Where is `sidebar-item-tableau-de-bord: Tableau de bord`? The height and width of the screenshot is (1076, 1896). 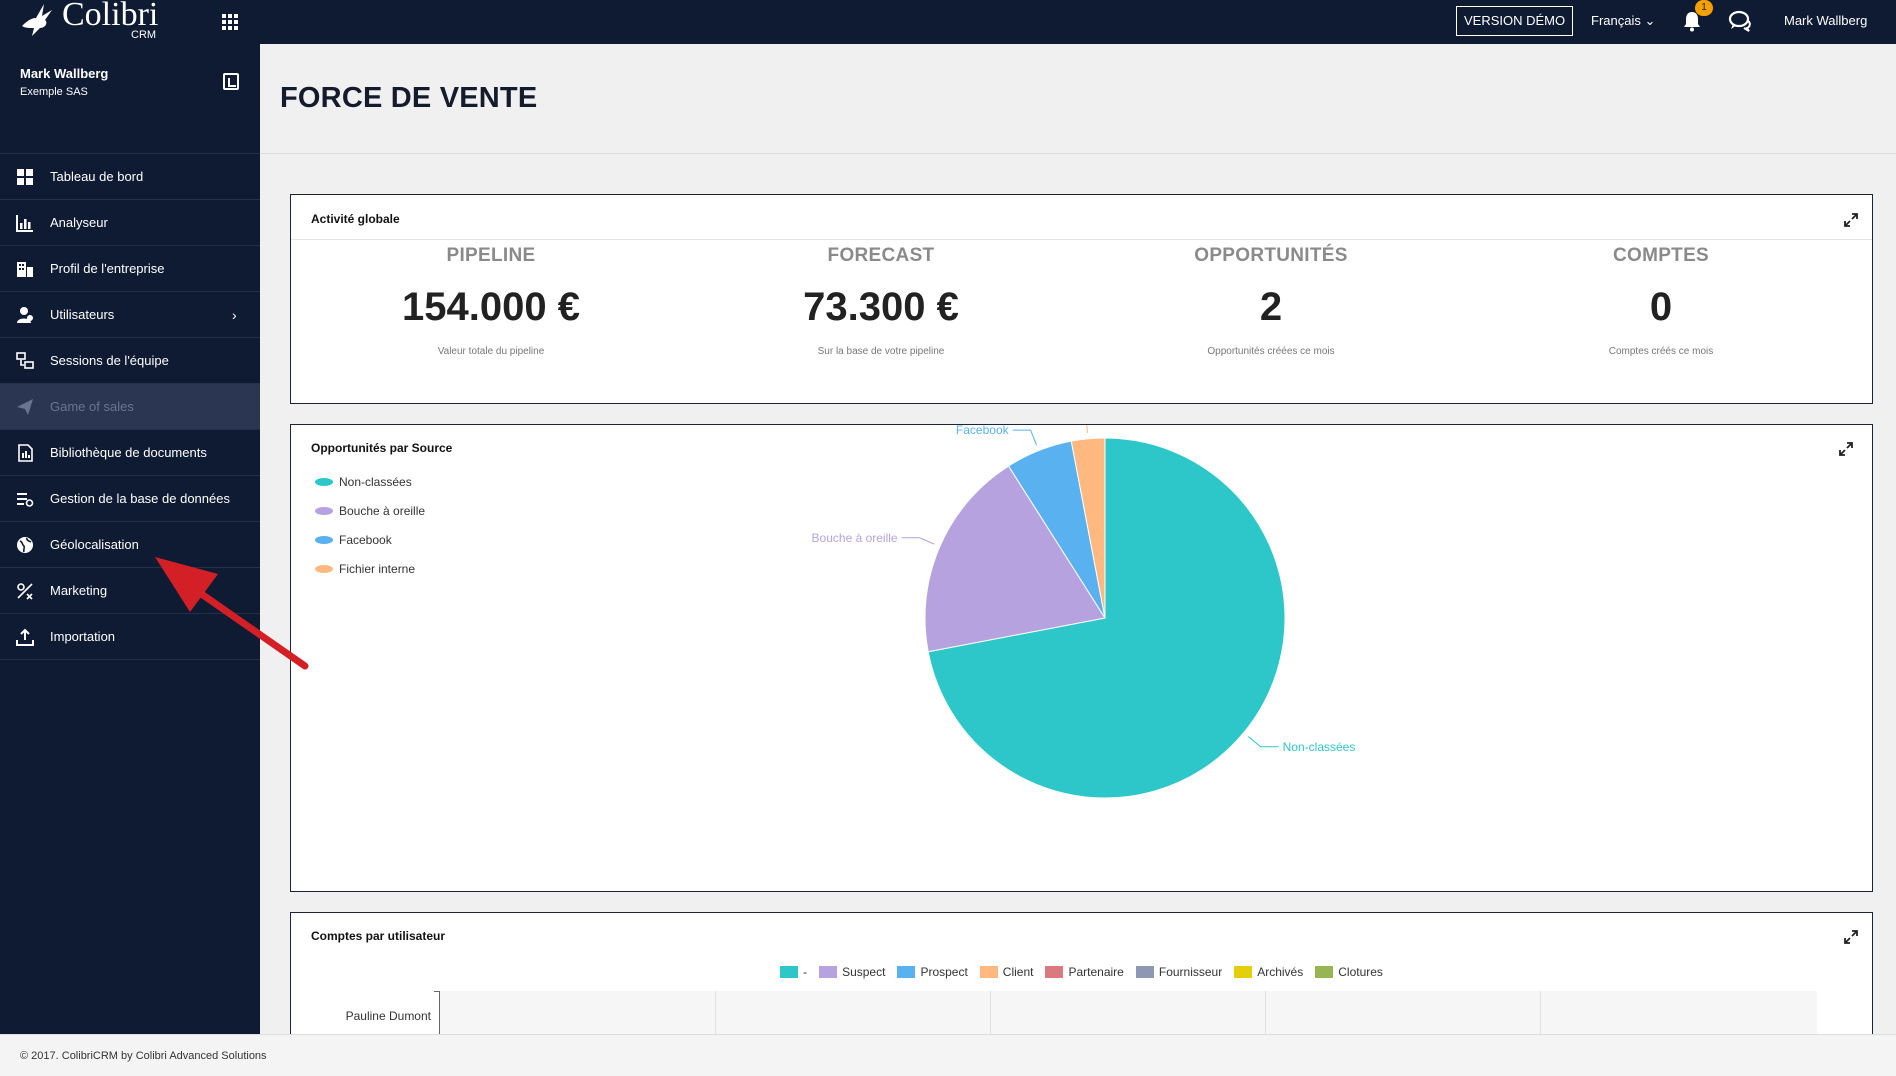 sidebar-item-tableau-de-bord: Tableau de bord is located at coordinates (130, 177).